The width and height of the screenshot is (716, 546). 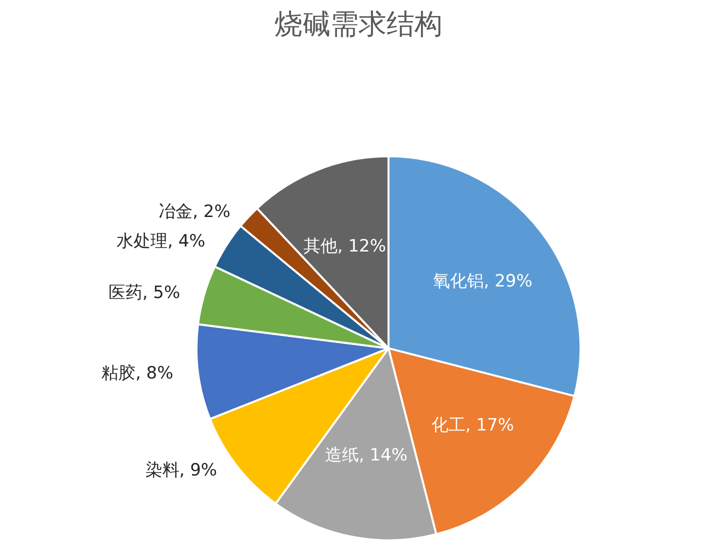 What do you see at coordinates (472, 426) in the screenshot?
I see `slice-label: 化工, 17%` at bounding box center [472, 426].